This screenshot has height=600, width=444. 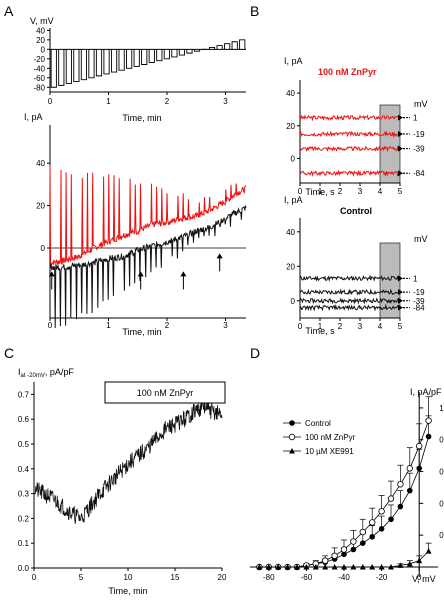 I want to click on b-top-legend-title: mV, so click(x=421, y=104).